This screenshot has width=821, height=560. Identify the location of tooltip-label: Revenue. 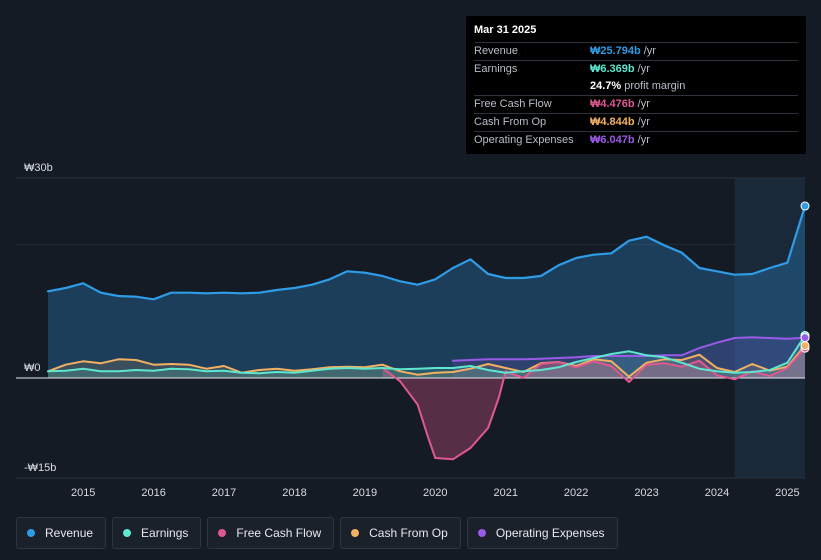
(496, 51).